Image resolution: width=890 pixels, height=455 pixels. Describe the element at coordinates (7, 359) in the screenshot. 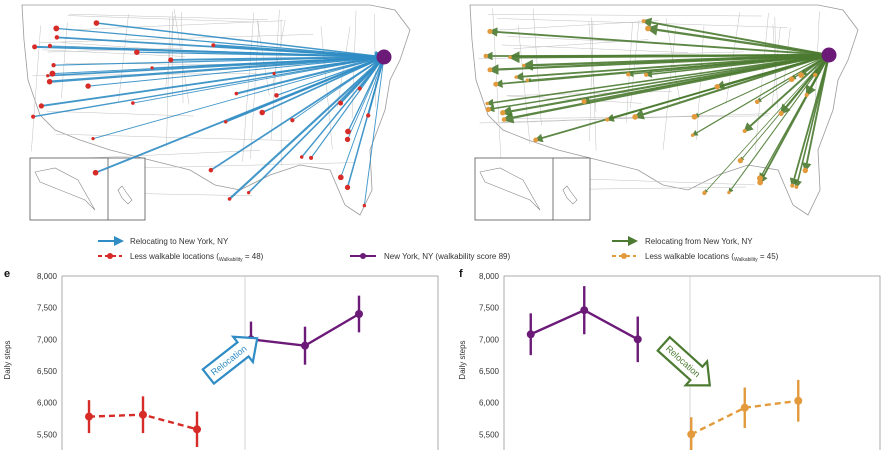

I see `y-axis-title: Daily steps` at that location.